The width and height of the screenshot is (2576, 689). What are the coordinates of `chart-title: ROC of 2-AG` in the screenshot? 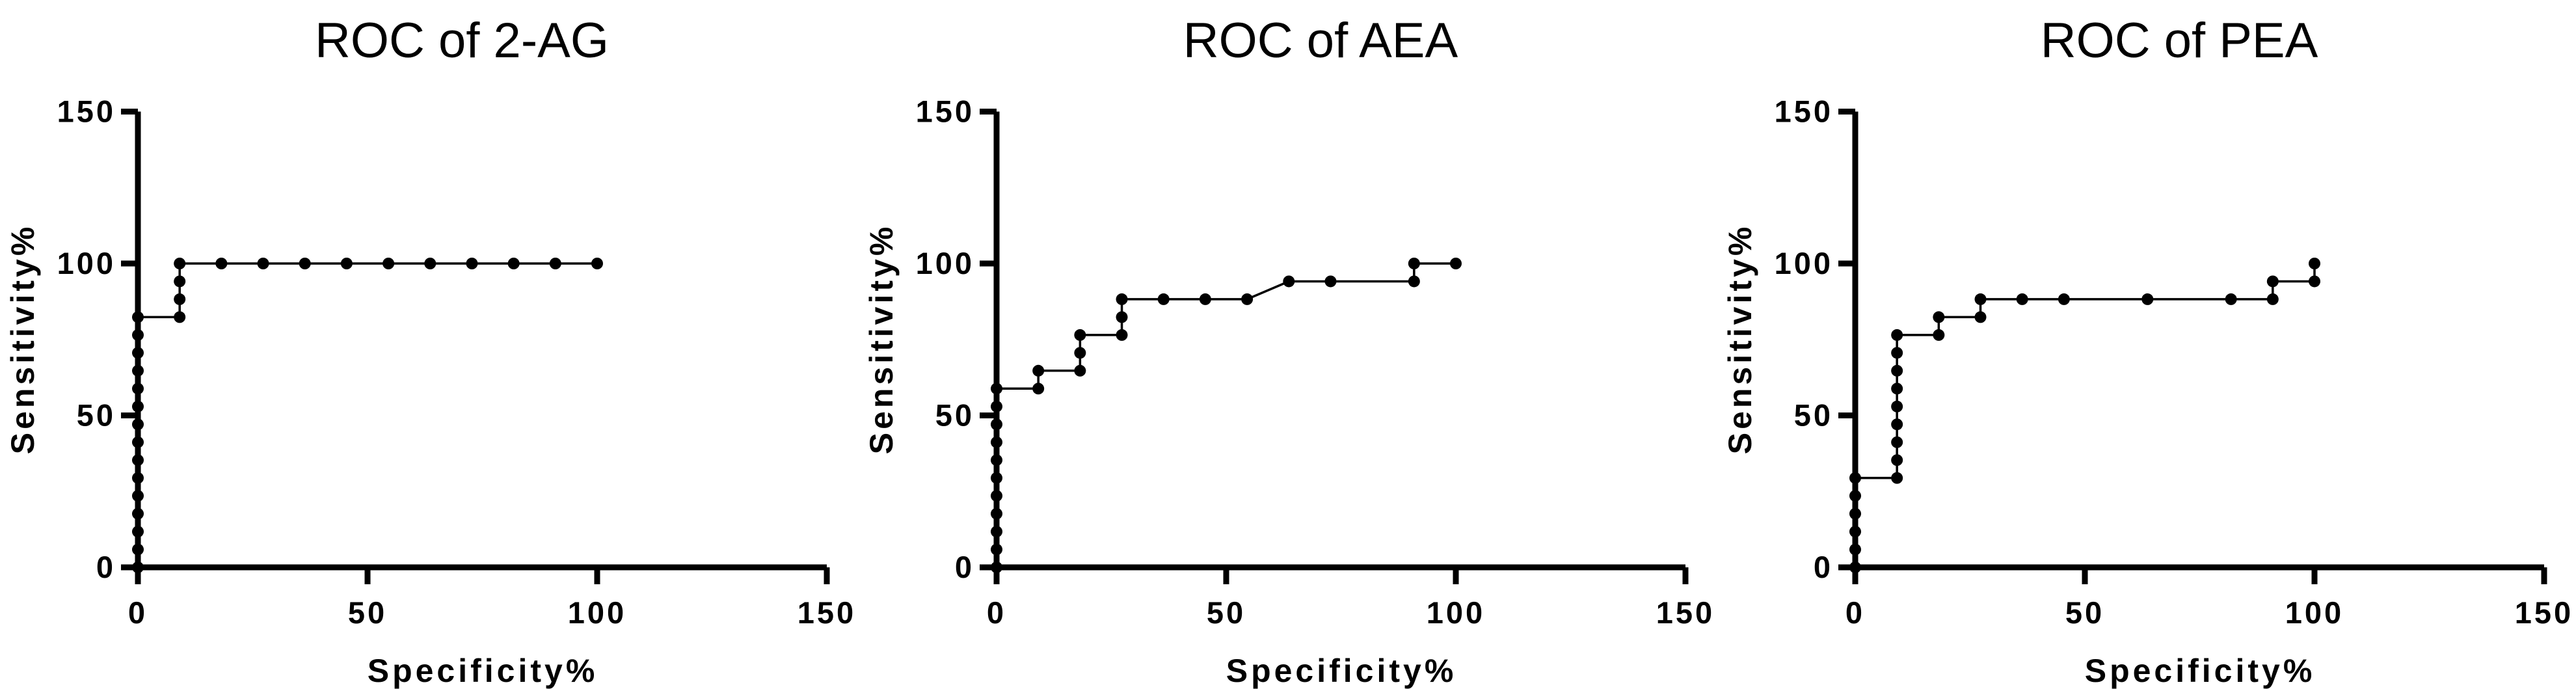 It's located at (462, 40).